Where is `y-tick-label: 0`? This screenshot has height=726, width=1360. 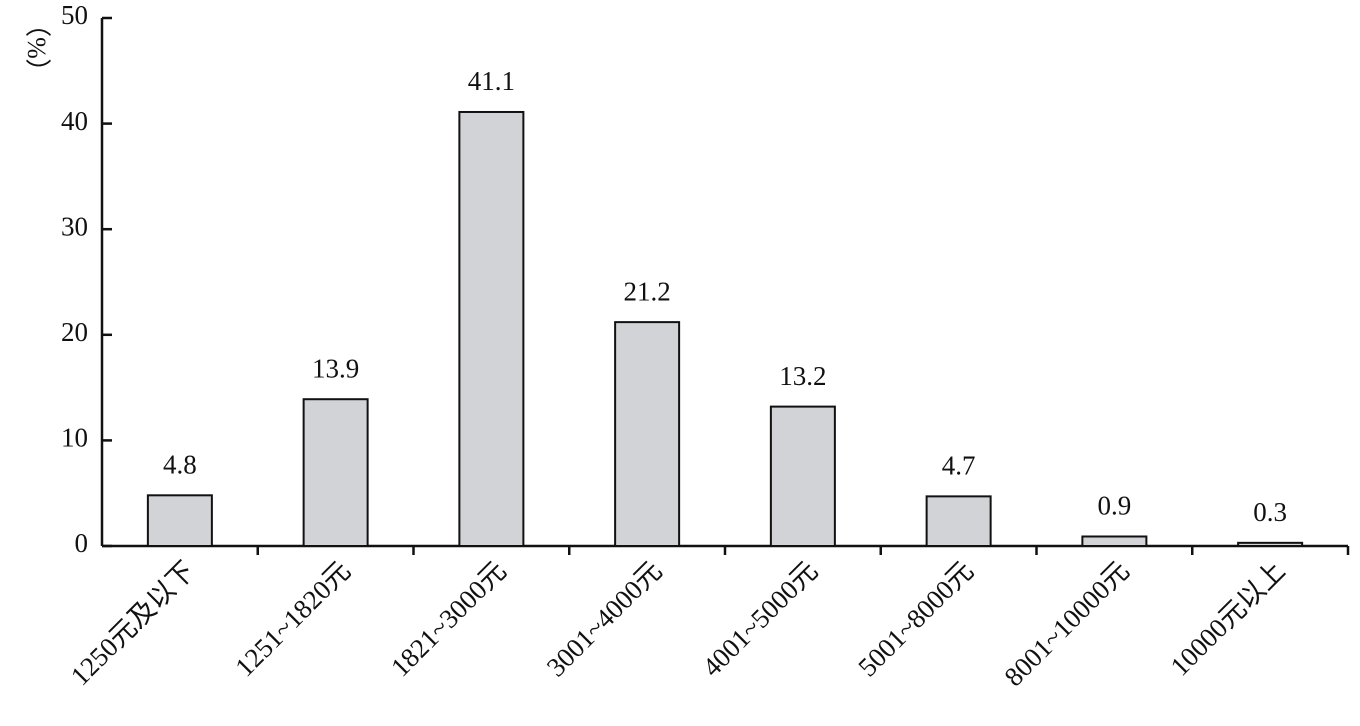 y-tick-label: 0 is located at coordinates (82, 543).